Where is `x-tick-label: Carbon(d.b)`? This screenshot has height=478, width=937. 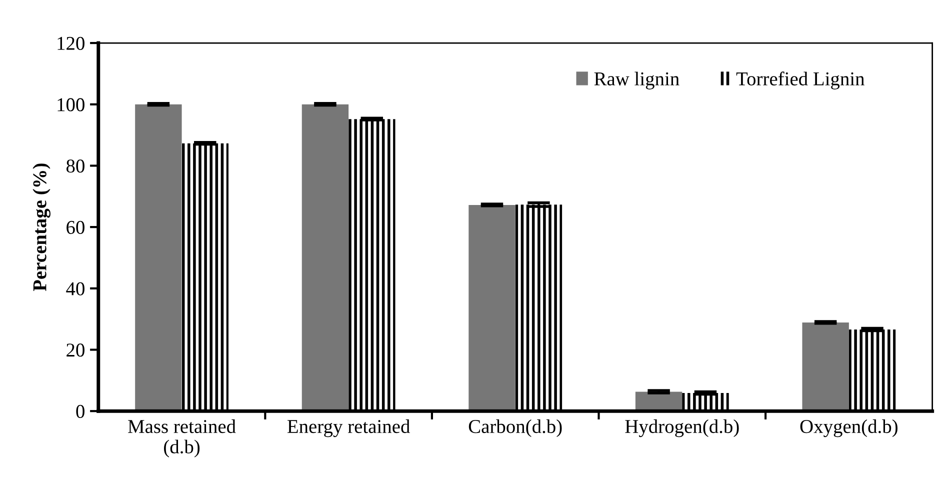 x-tick-label: Carbon(d.b) is located at coordinates (515, 428).